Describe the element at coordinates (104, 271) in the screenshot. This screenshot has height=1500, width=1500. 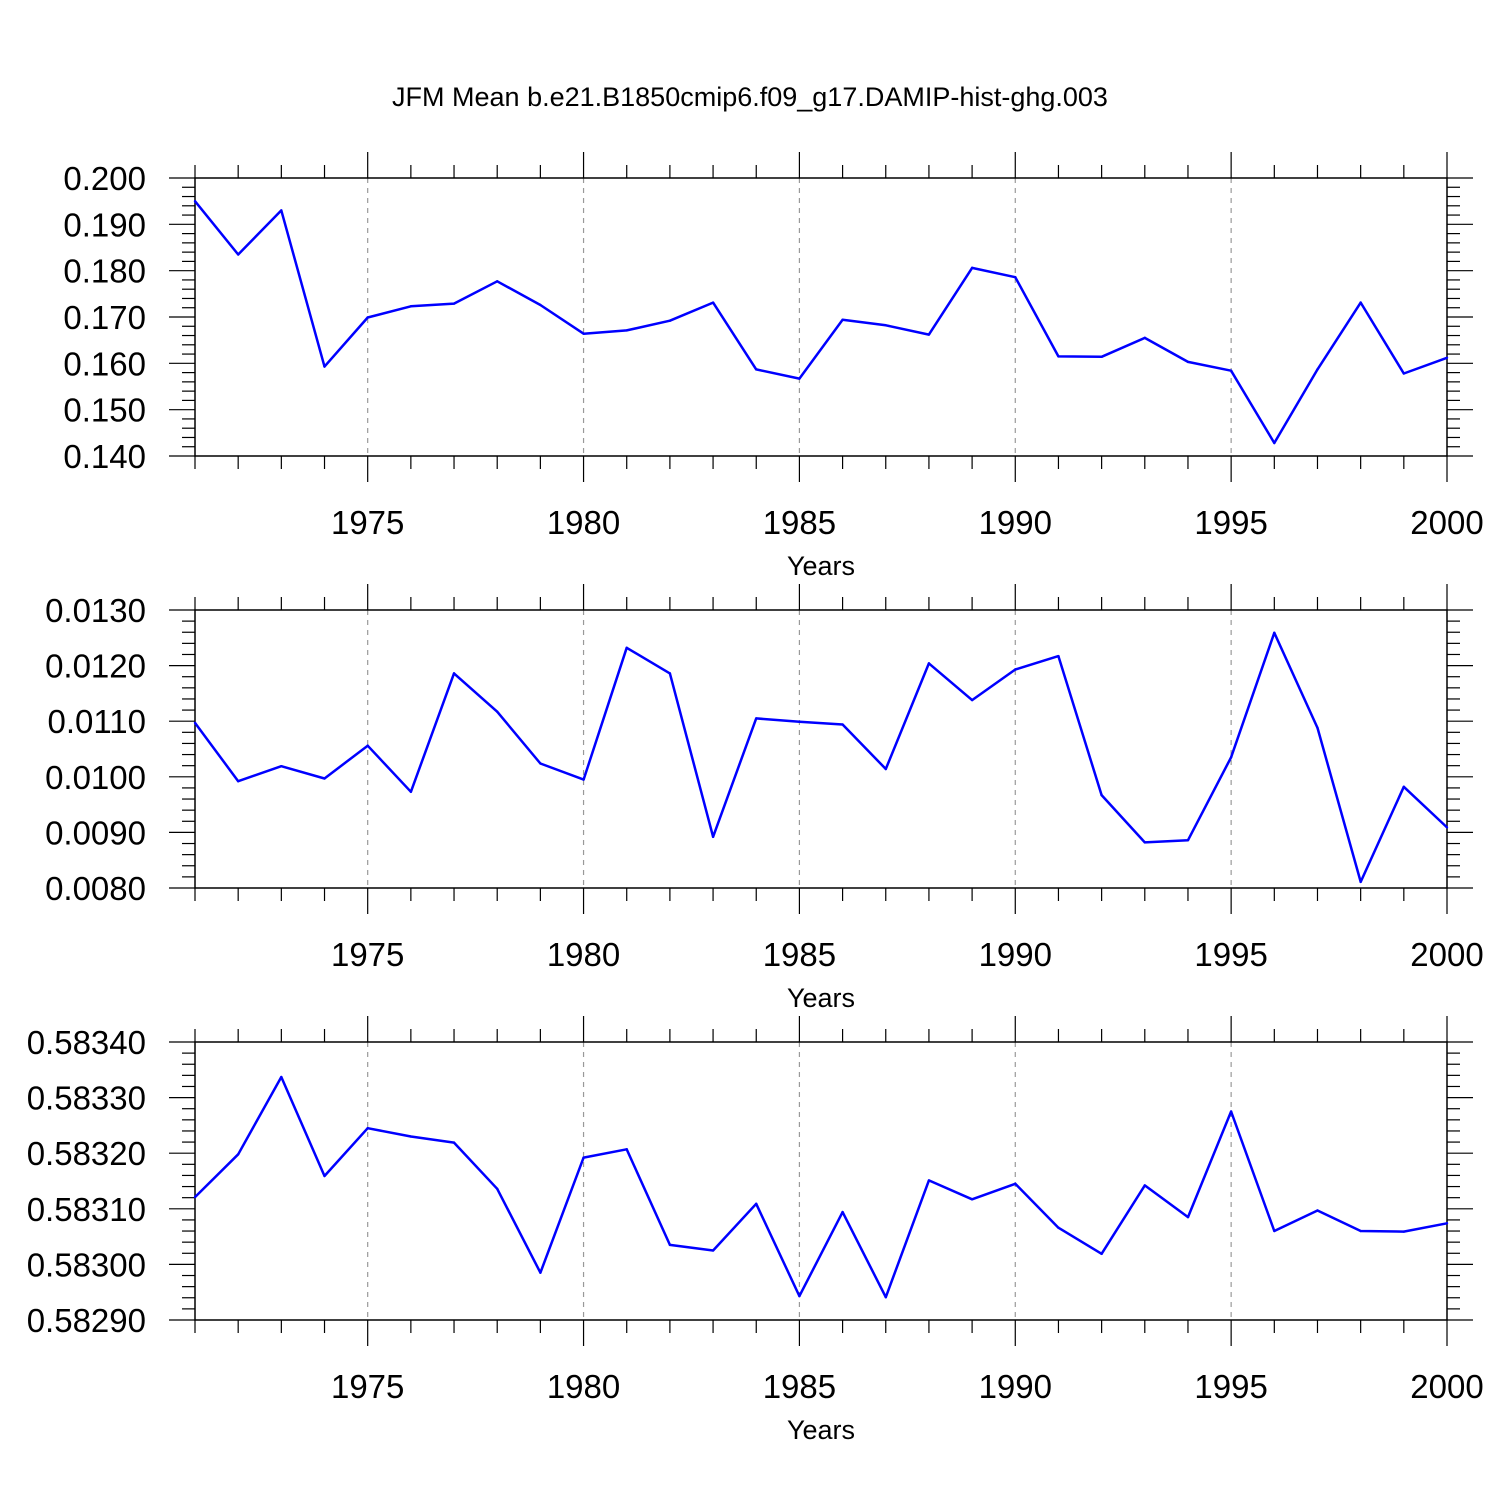
I see `y-tick-label: 0.180` at that location.